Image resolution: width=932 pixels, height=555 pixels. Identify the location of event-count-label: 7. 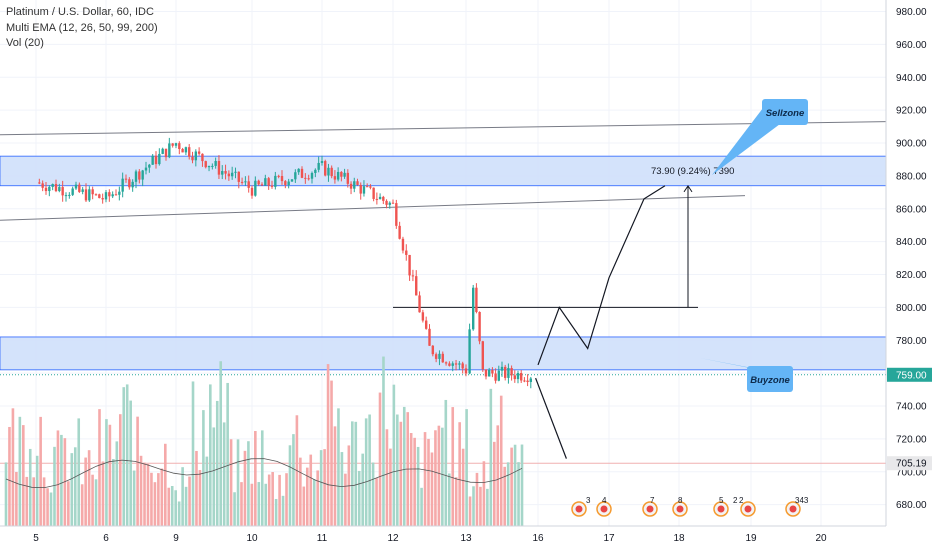
(652, 500).